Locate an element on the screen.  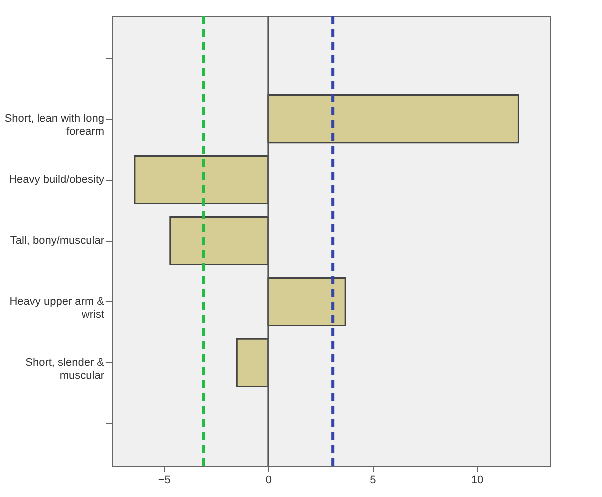
x-tick-label: 5 is located at coordinates (373, 480).